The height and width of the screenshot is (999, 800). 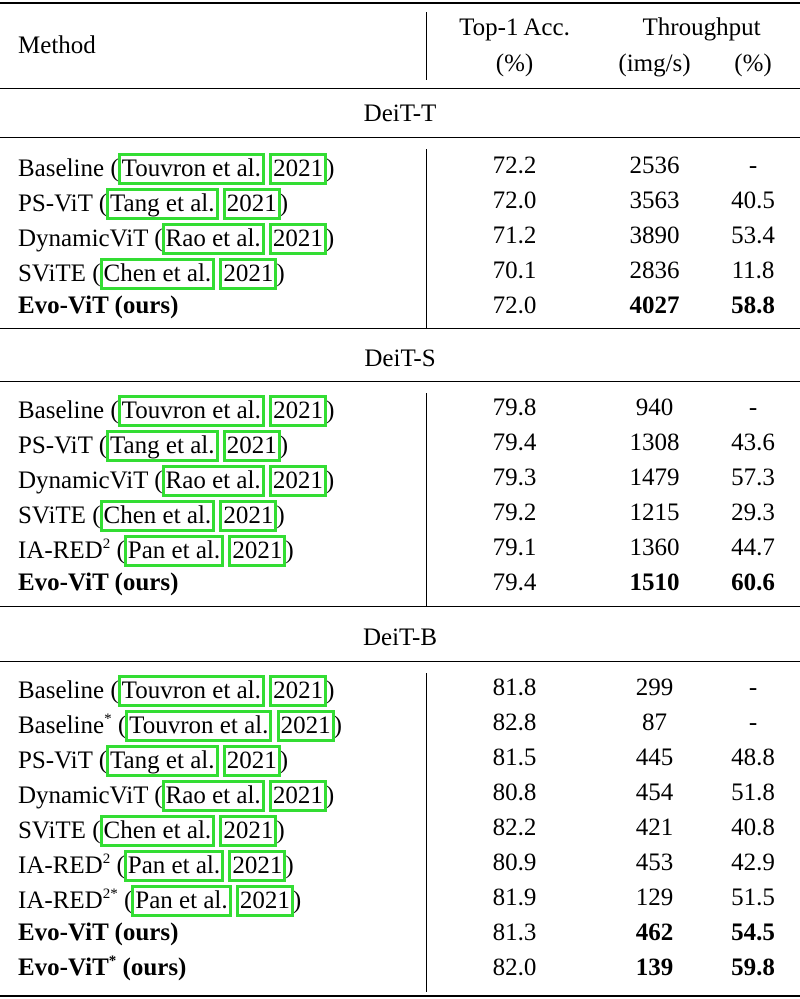 What do you see at coordinates (753, 270) in the screenshot?
I see `throughput-pct-cell: 11.8` at bounding box center [753, 270].